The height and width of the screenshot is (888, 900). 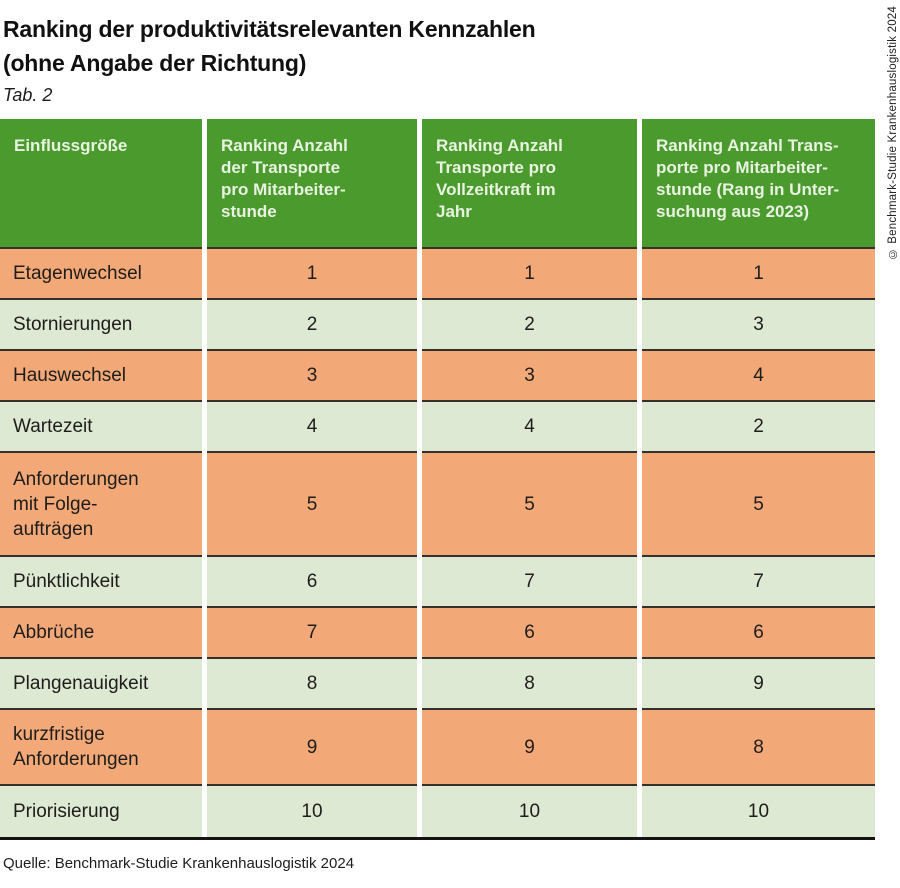 I want to click on row-label: Priorisierung, so click(x=101, y=811).